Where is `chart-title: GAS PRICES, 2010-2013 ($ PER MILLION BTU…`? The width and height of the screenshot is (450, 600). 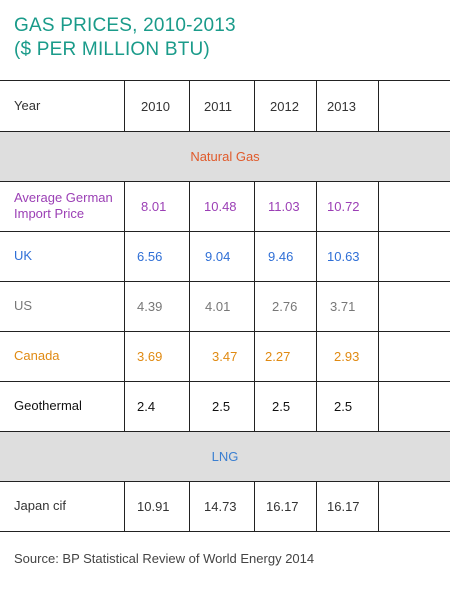 chart-title: GAS PRICES, 2010-2013 ($ PER MILLION BTU… is located at coordinates (125, 38).